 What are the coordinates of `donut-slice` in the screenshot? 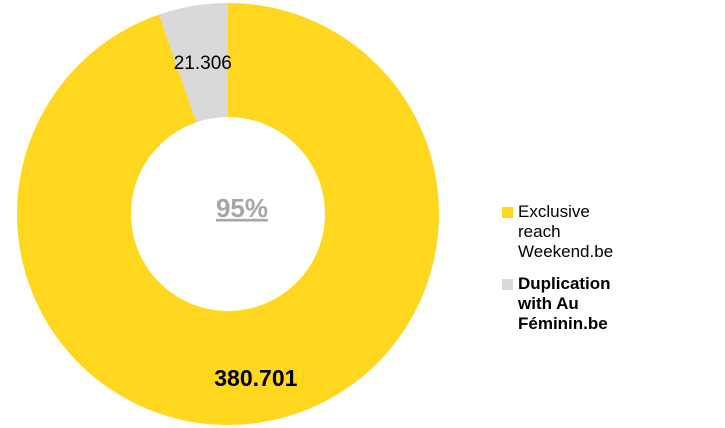 It's located at (193, 63).